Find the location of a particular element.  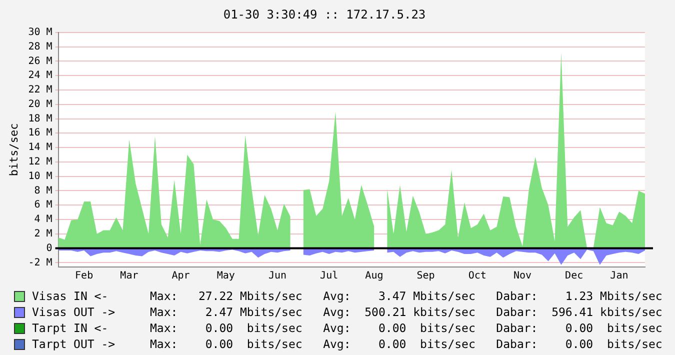

y-tick-label: 16 M is located at coordinates (40, 133).